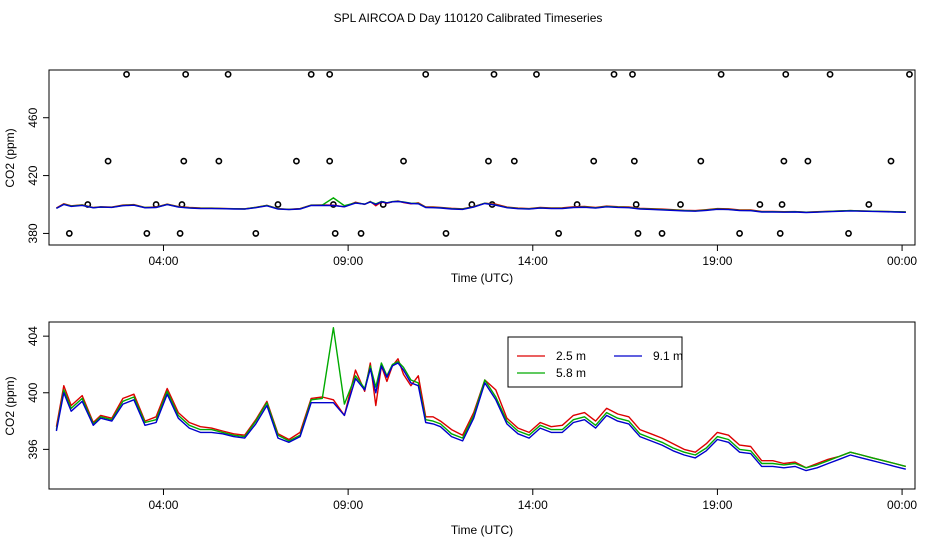 Image resolution: width=936 pixels, height=540 pixels. Describe the element at coordinates (33, 336) in the screenshot. I see `y-tick-label: 404` at that location.